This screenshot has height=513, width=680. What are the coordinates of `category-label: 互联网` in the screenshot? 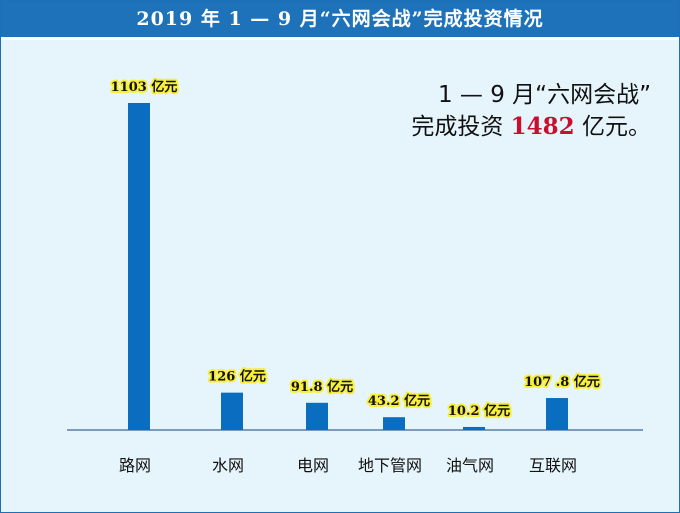 It's located at (553, 465).